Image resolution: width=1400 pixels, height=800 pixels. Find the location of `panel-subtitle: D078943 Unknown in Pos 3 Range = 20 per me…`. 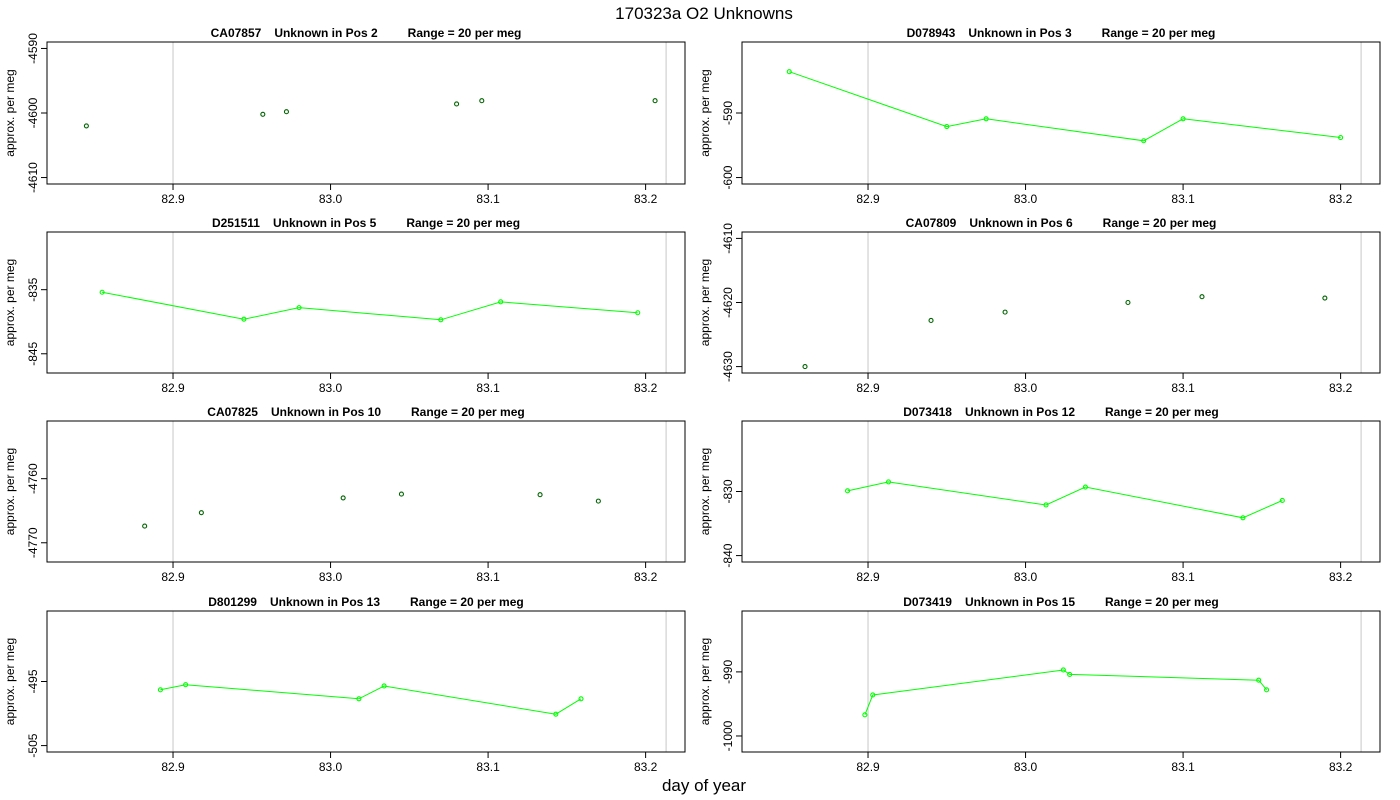

panel-subtitle: D078943 Unknown in Pos 3 Range = 20 per me… is located at coordinates (1061, 33).